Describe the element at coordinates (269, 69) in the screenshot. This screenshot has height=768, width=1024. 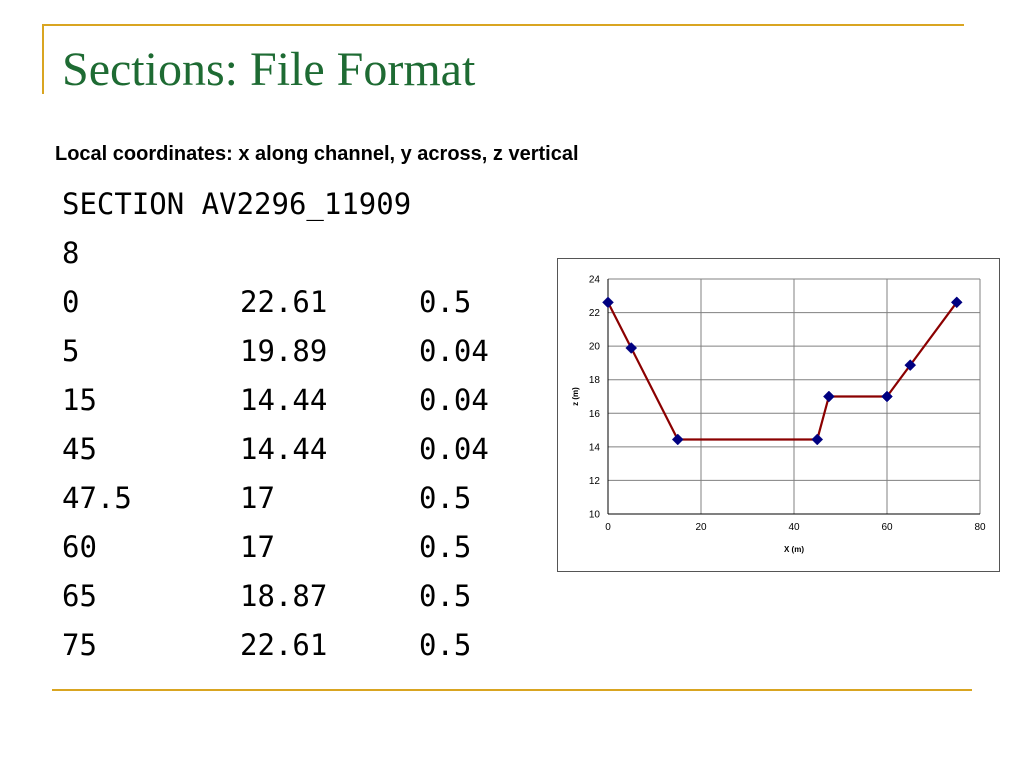
I see `slide-title: Sections: File Format` at that location.